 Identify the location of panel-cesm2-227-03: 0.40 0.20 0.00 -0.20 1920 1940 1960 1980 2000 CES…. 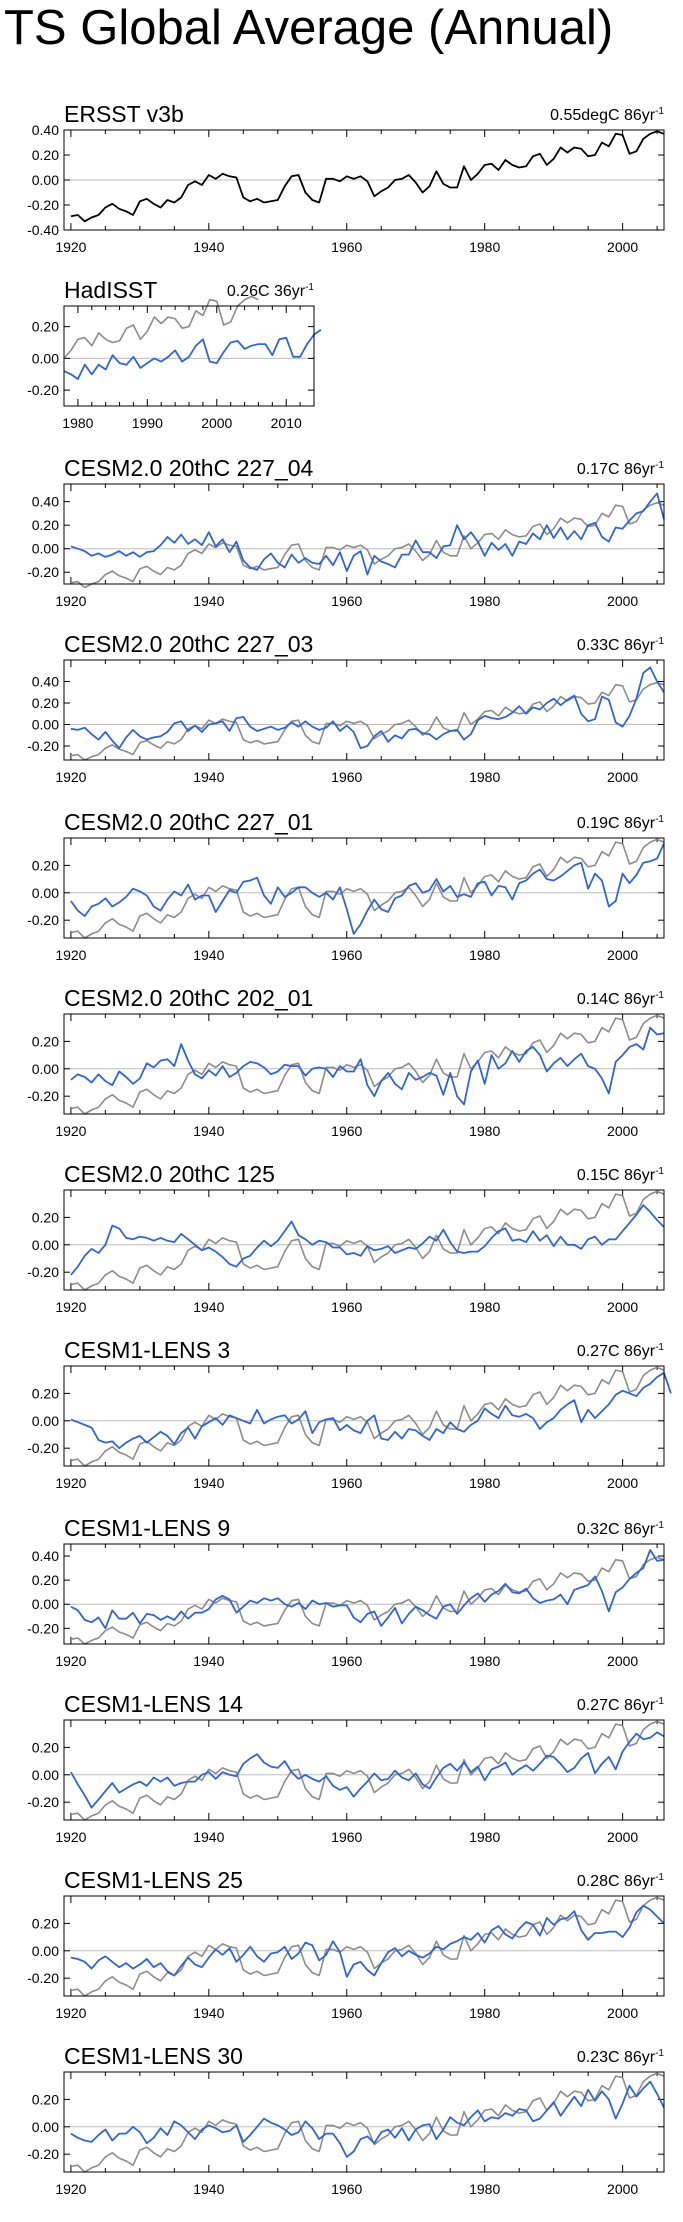
(346, 708).